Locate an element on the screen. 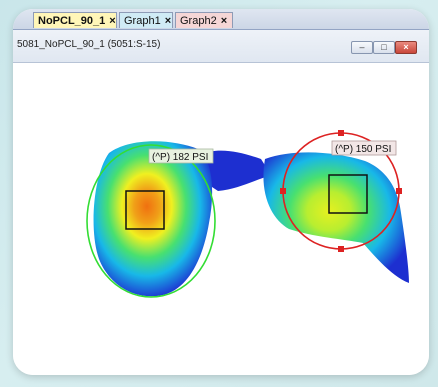 The width and height of the screenshot is (438, 387). tab-graph2: Graph2 × is located at coordinates (204, 20).